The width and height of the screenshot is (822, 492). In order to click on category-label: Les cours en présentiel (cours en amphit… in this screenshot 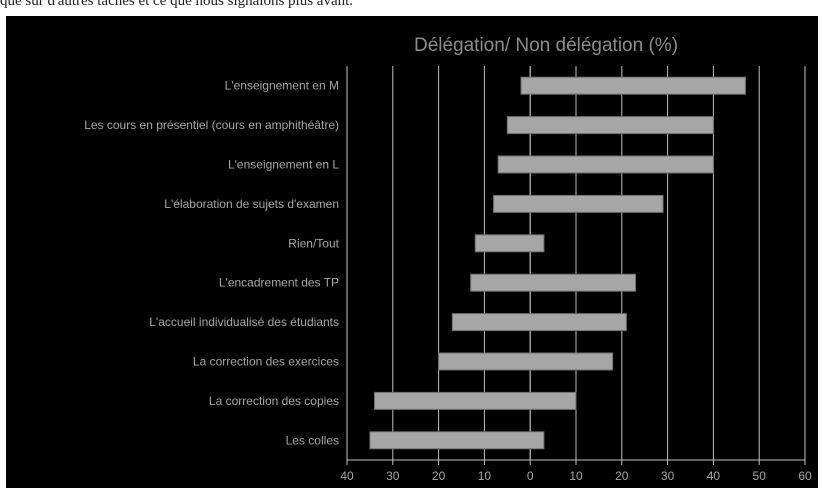, I will do `click(211, 125)`.